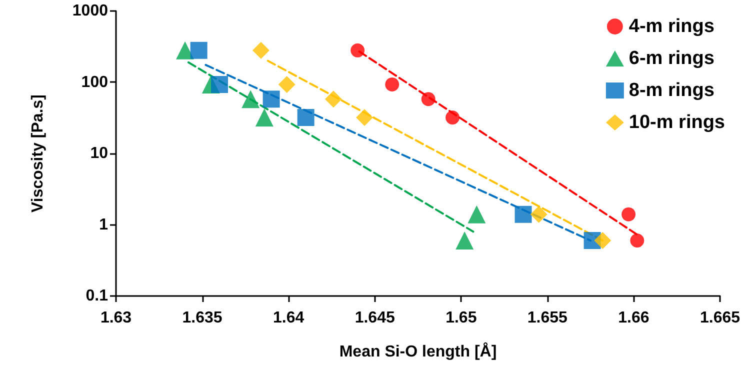 The image size is (750, 382). What do you see at coordinates (671, 58) in the screenshot?
I see `legend-label: 6-m rings` at bounding box center [671, 58].